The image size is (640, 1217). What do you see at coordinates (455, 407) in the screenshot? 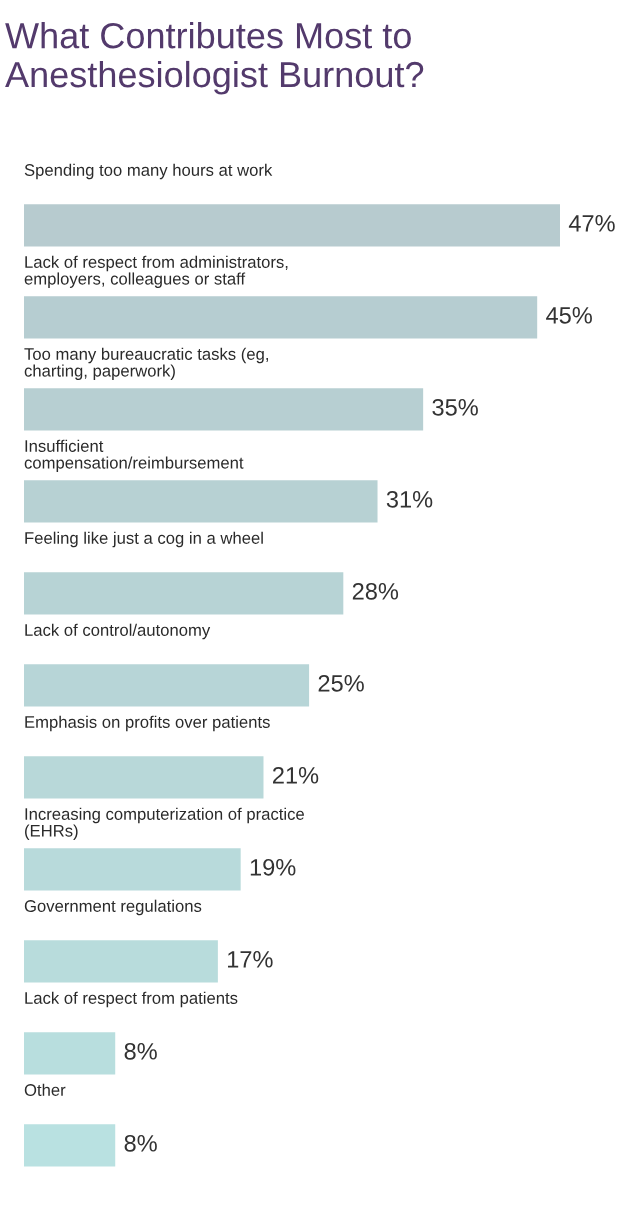
I see `data-label: 35%` at bounding box center [455, 407].